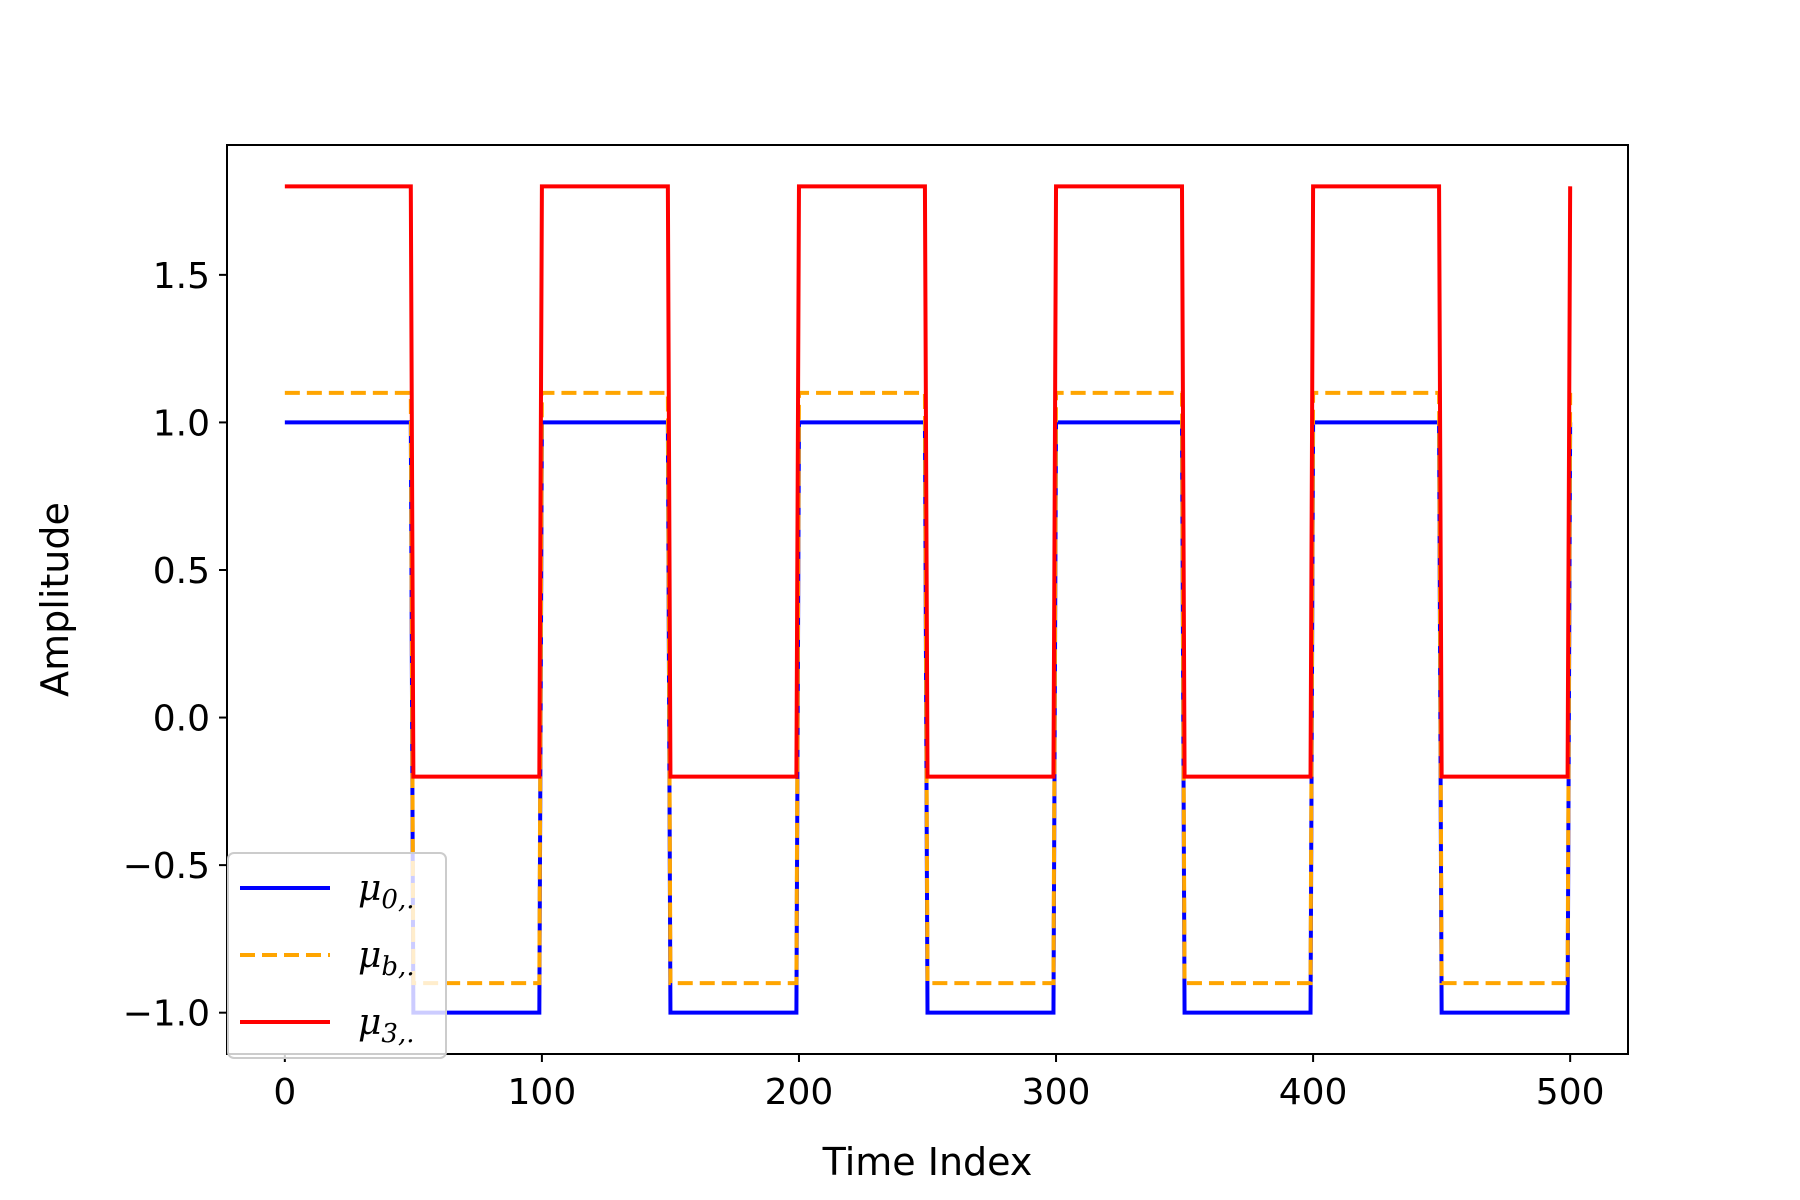 Image resolution: width=1800 pixels, height=1200 pixels. What do you see at coordinates (175, 645) in the screenshot?
I see `y-axis: −1.0 −0.5 0.0 0.5 1.0 1.5` at bounding box center [175, 645].